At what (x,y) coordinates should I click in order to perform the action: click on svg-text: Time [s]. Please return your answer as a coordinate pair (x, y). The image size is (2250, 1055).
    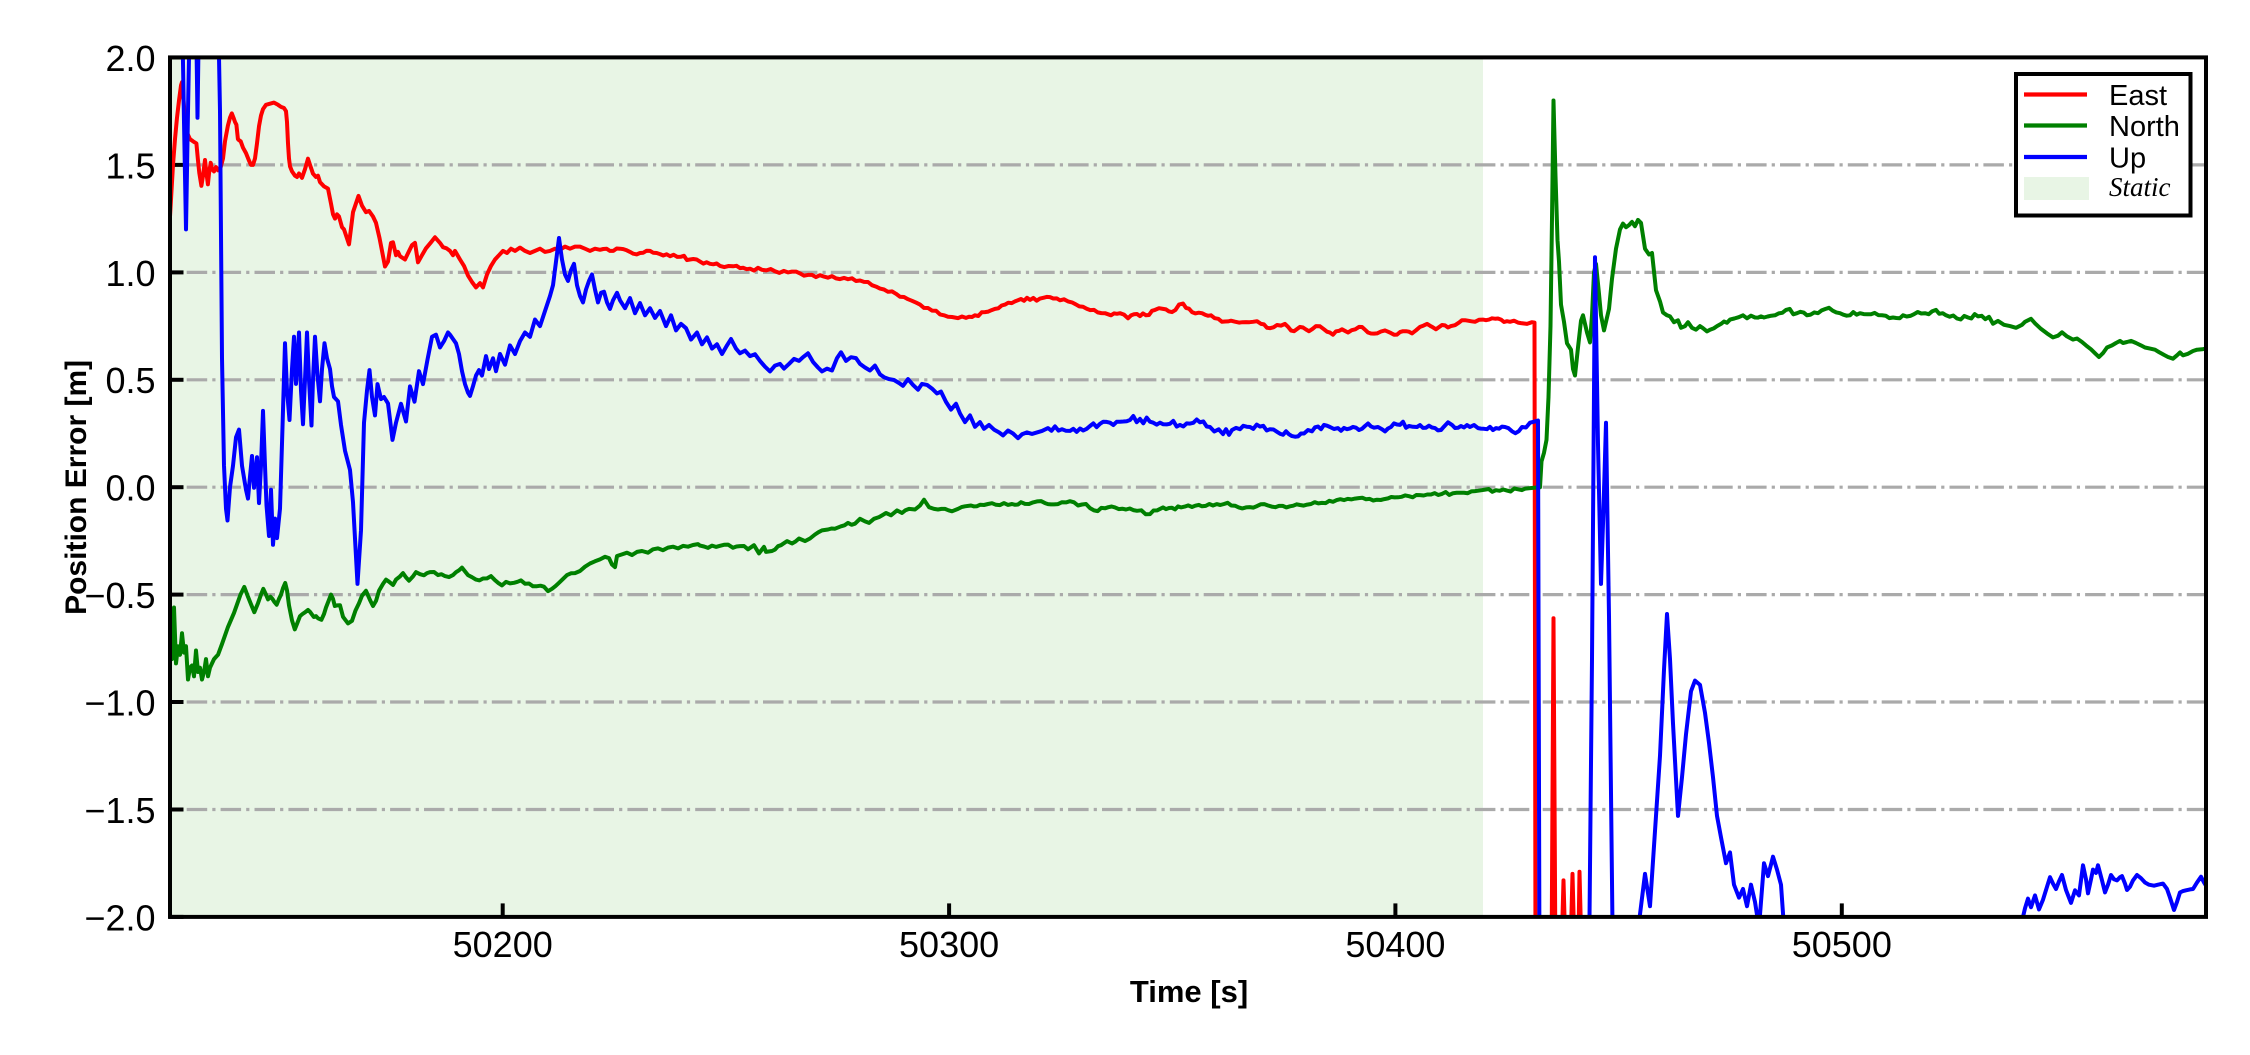
    Looking at the image, I should click on (1189, 991).